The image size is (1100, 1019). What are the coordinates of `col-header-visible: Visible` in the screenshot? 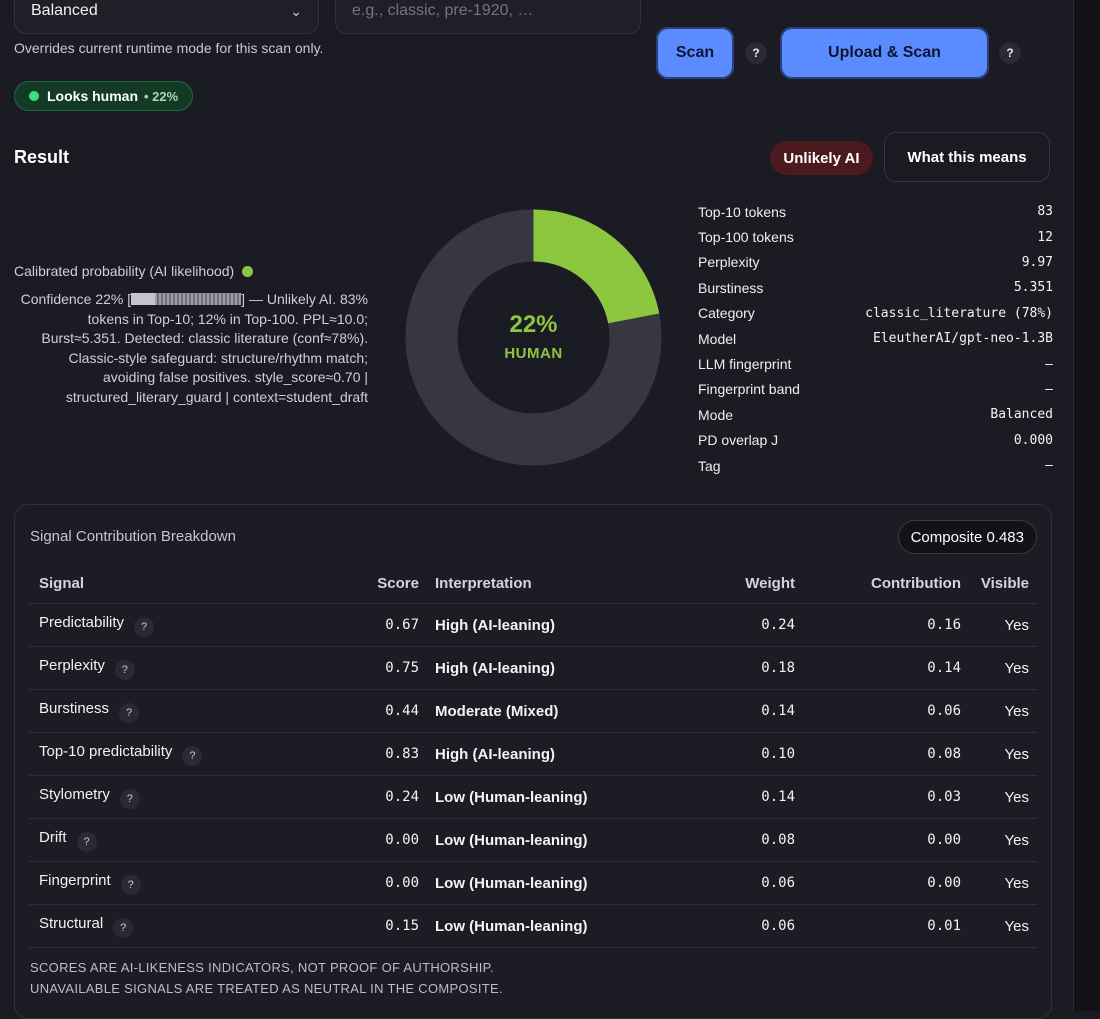 It's located at (999, 583).